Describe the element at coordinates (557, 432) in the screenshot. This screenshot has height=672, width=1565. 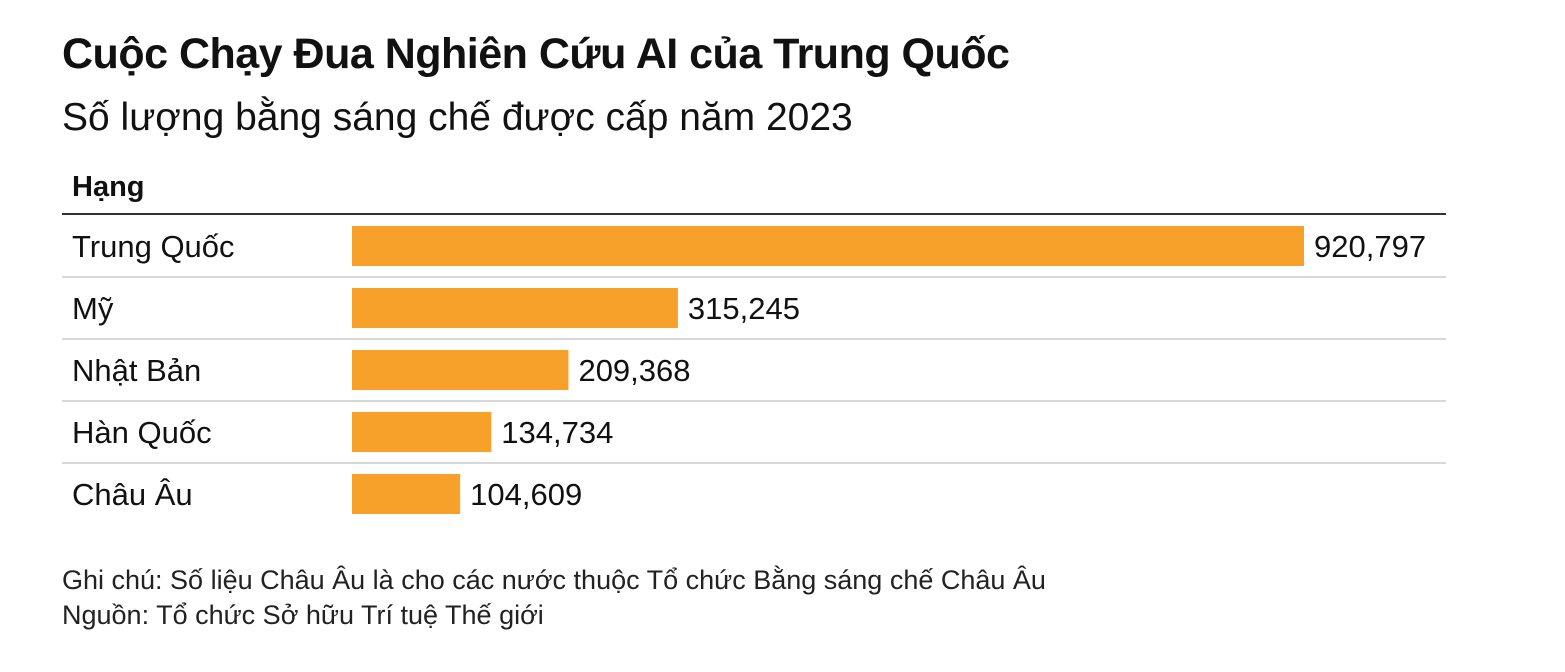
I see `value-label: 134,734` at that location.